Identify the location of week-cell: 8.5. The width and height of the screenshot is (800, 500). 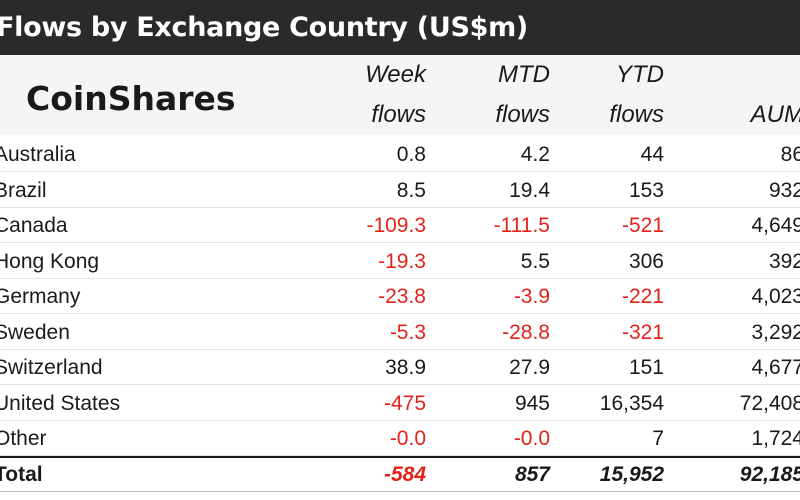
(411, 190).